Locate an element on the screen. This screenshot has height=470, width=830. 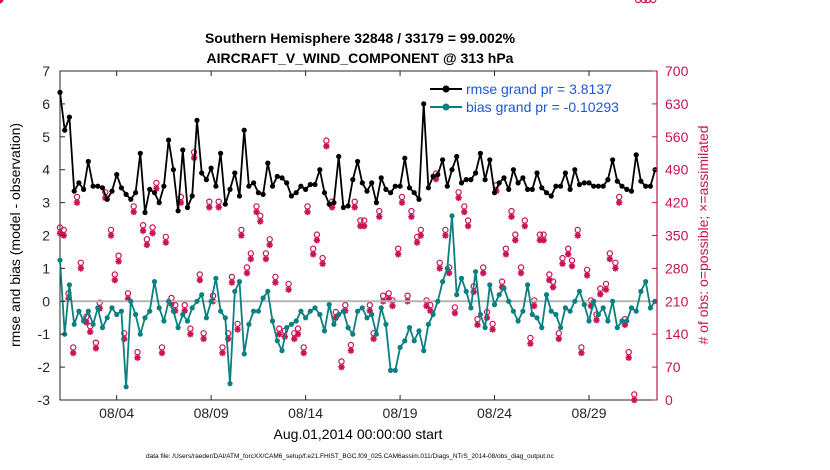
y-left-tick-label: 2 is located at coordinates (46, 236).